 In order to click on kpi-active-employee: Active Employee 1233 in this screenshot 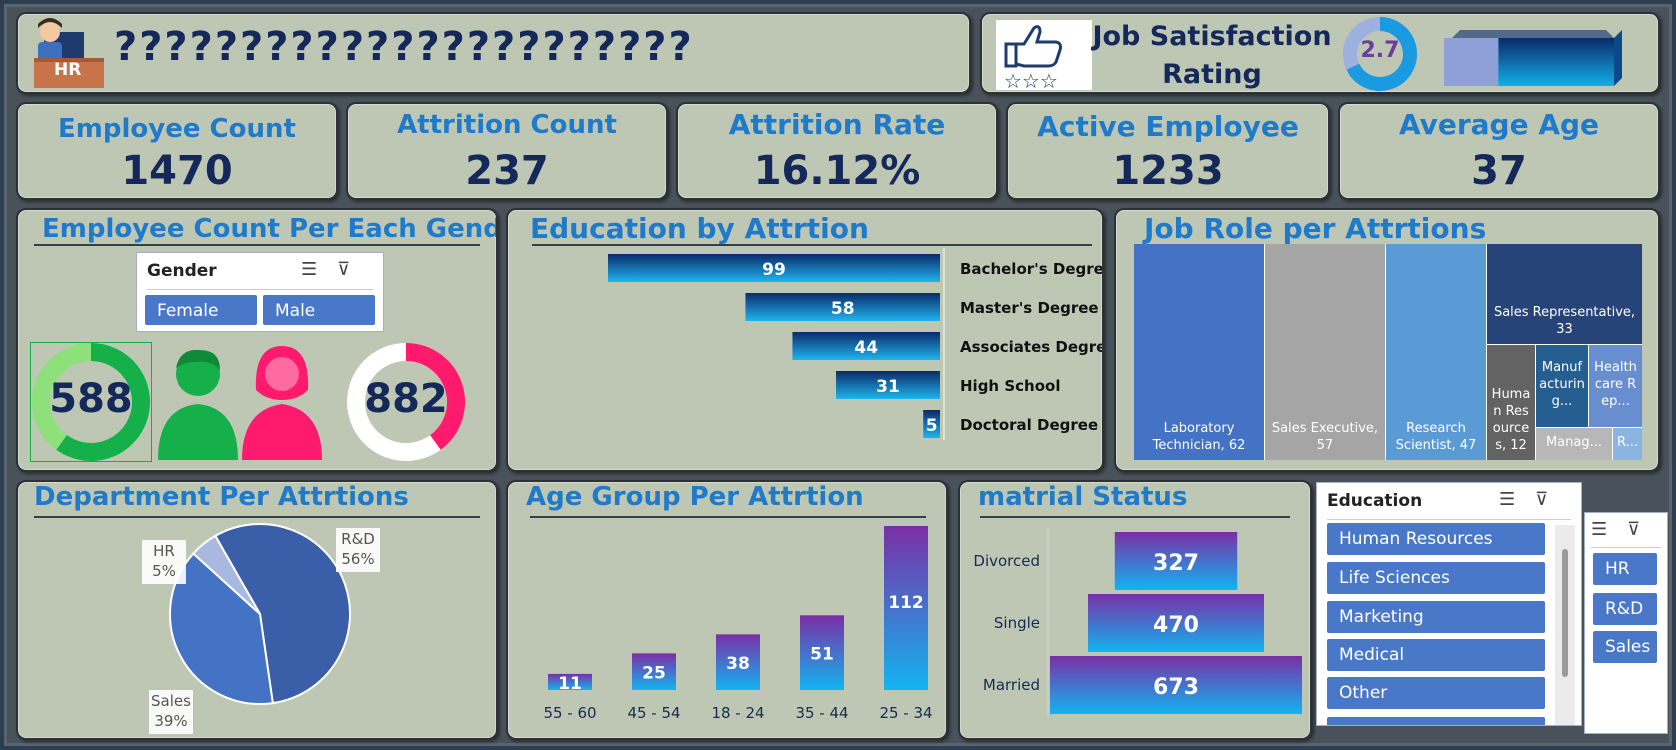, I will do `click(1168, 151)`.